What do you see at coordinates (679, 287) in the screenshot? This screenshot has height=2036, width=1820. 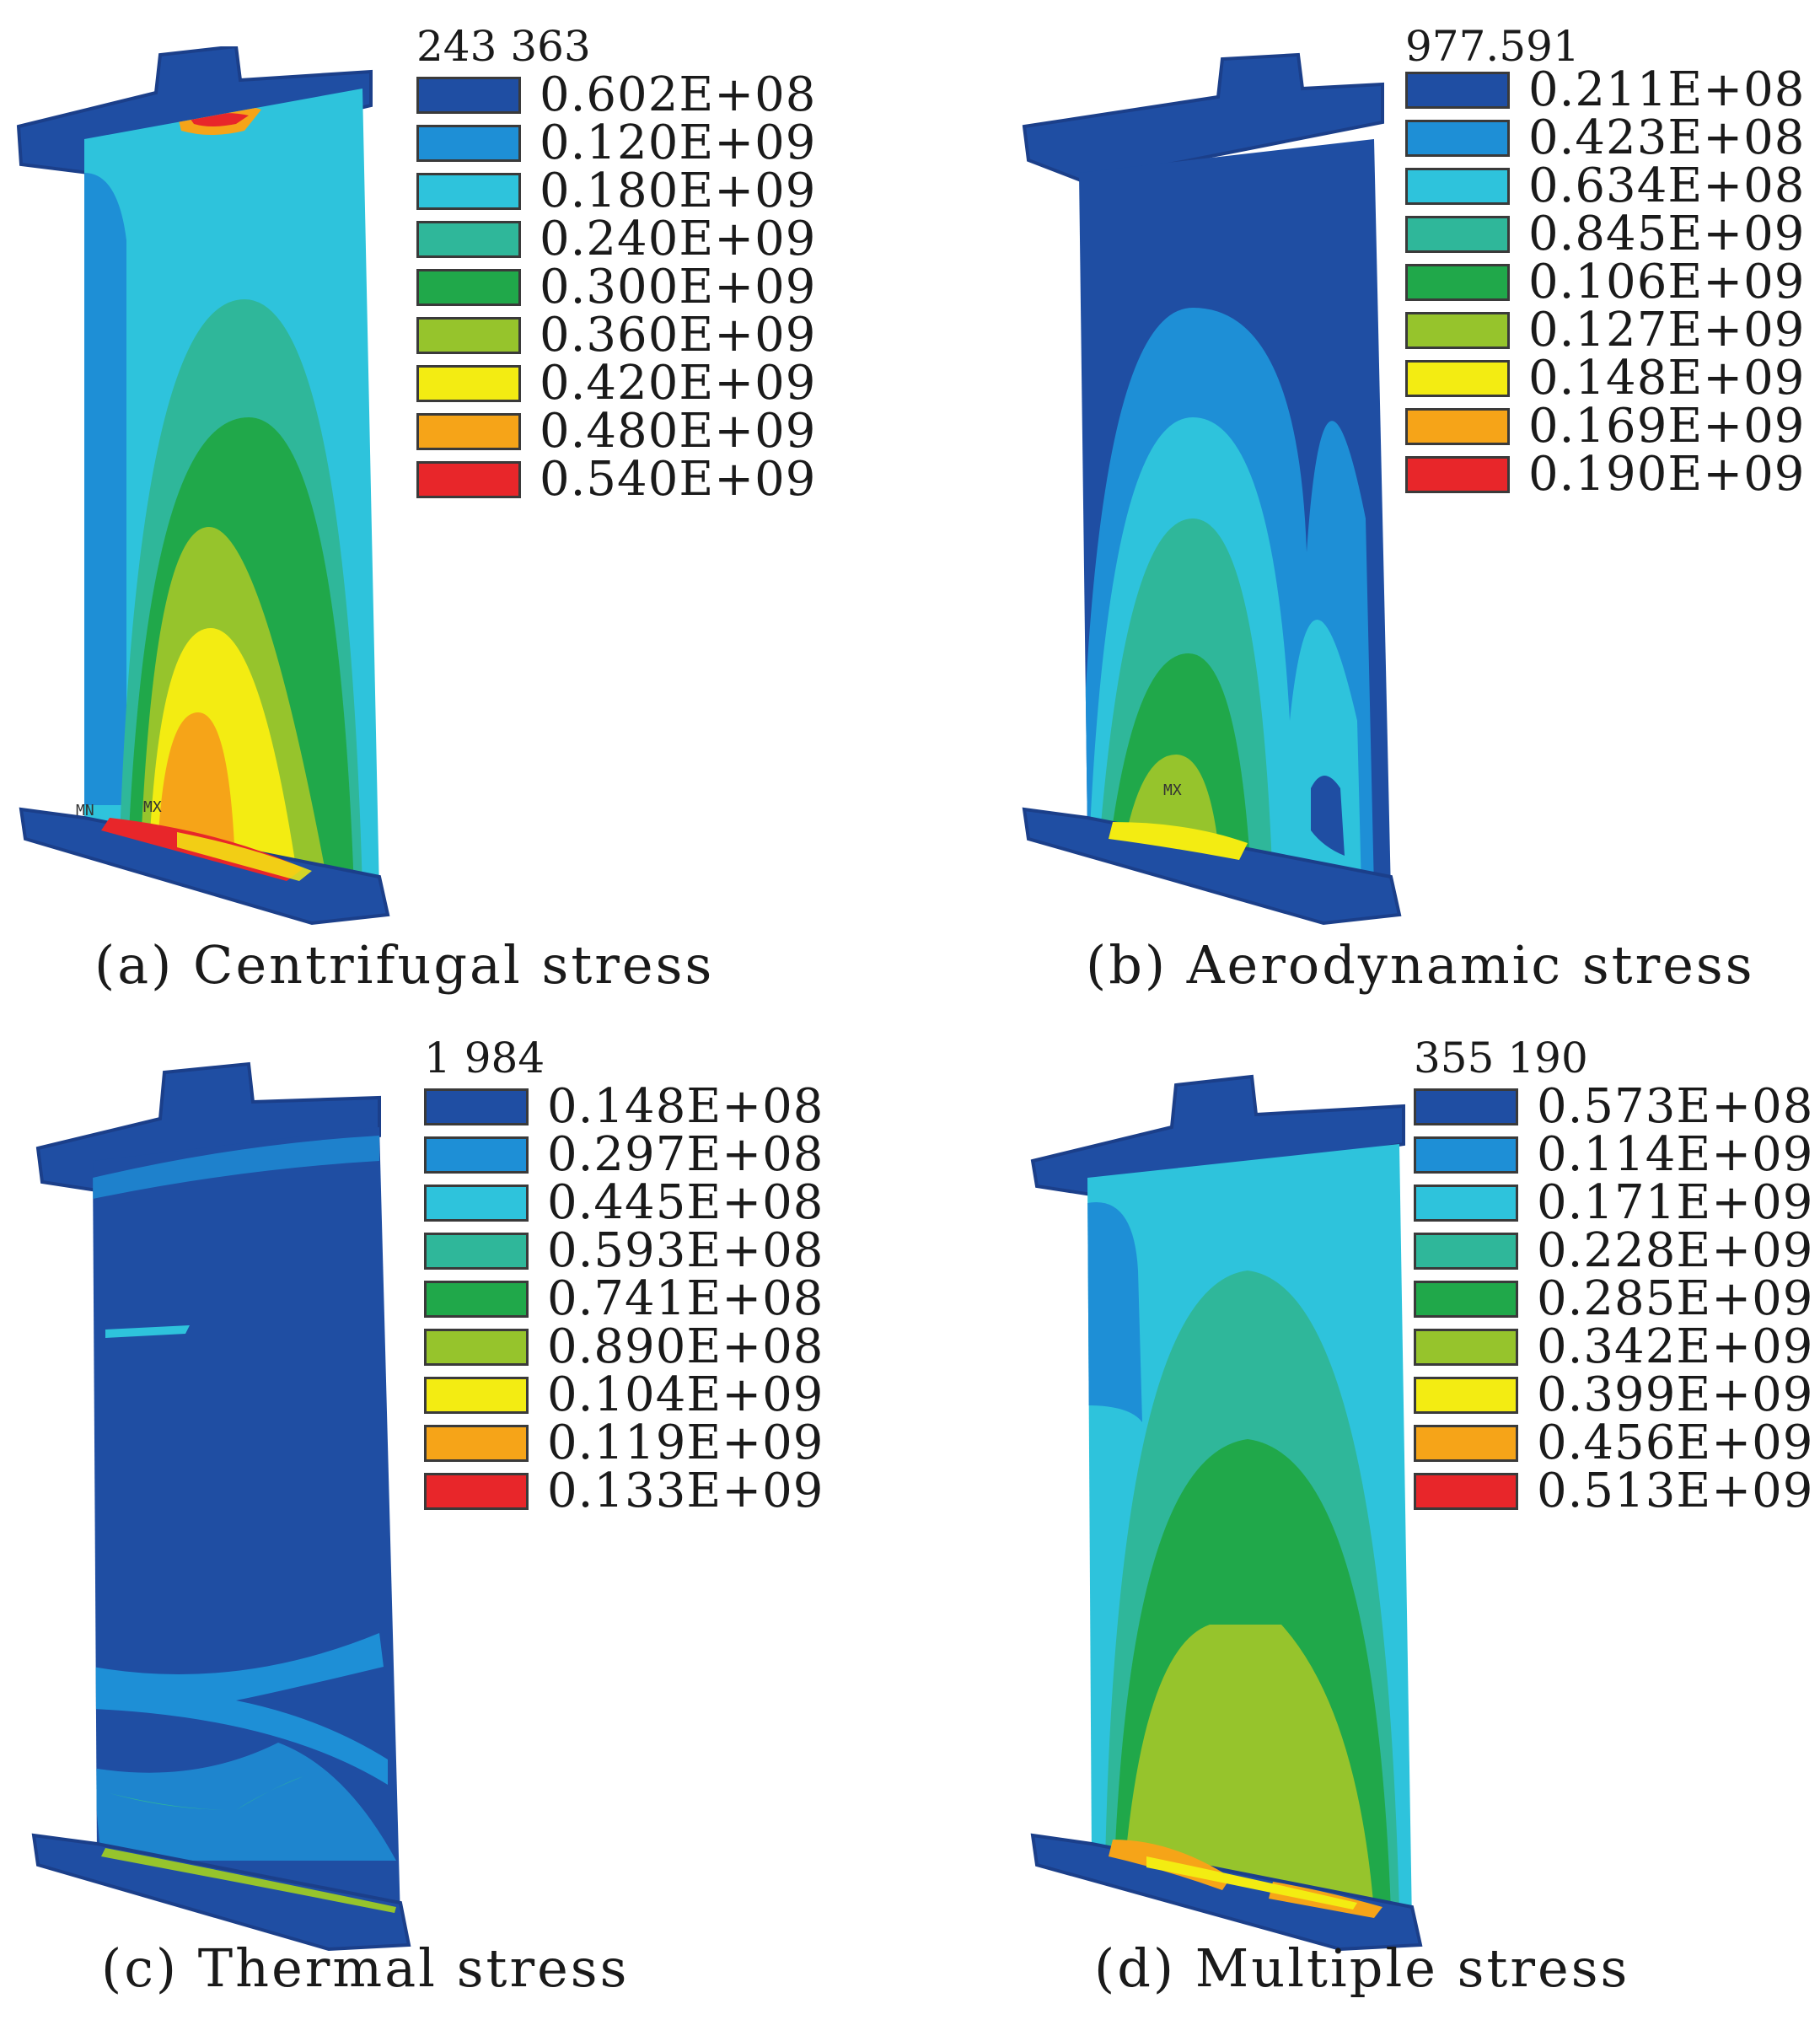 I see `legend-label: 0.300E+09` at bounding box center [679, 287].